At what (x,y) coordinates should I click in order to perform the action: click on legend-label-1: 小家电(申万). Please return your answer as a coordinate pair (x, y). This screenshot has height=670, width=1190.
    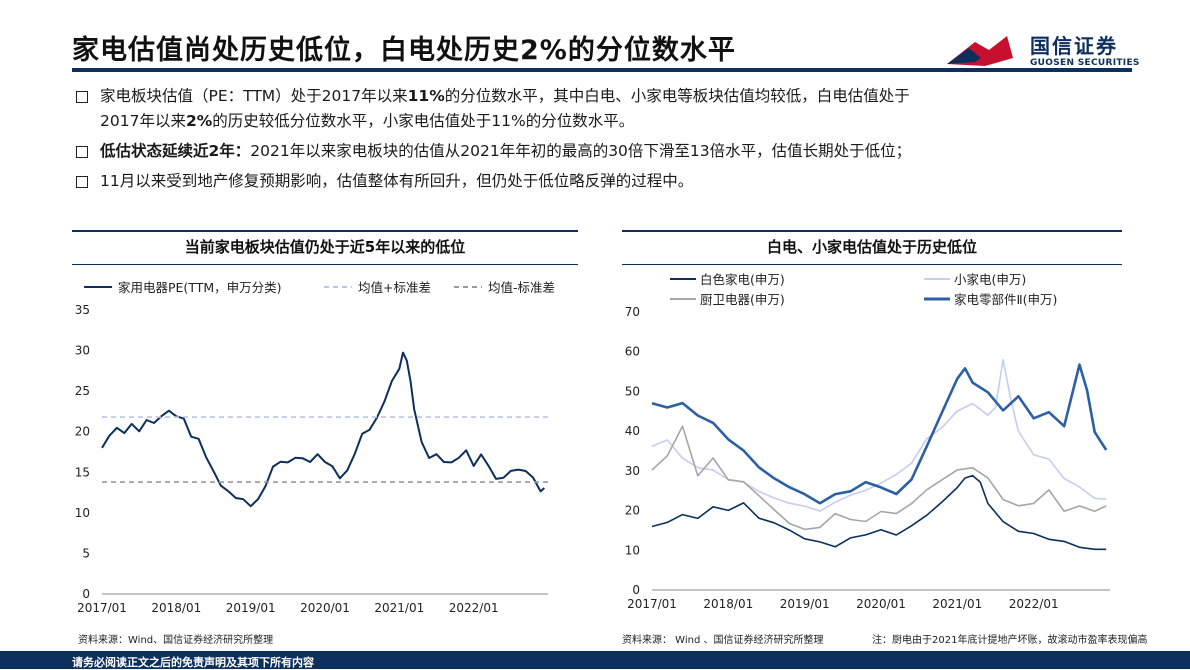
    Looking at the image, I should click on (990, 279).